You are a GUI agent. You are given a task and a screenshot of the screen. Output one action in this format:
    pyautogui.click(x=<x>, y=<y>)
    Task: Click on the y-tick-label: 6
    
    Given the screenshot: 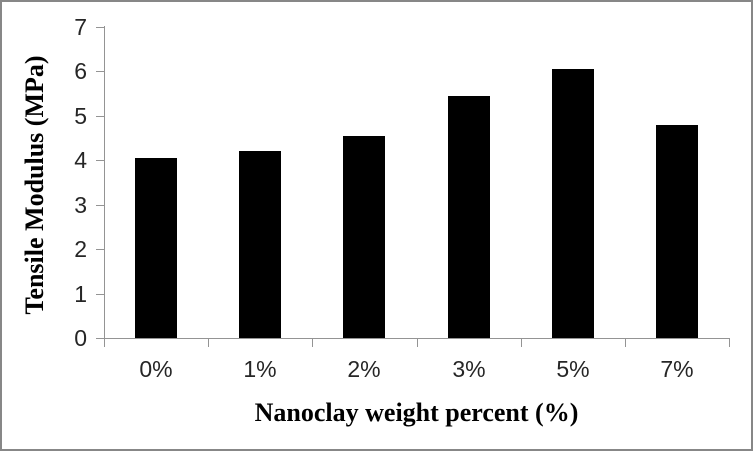 What is the action you would take?
    pyautogui.click(x=80, y=71)
    